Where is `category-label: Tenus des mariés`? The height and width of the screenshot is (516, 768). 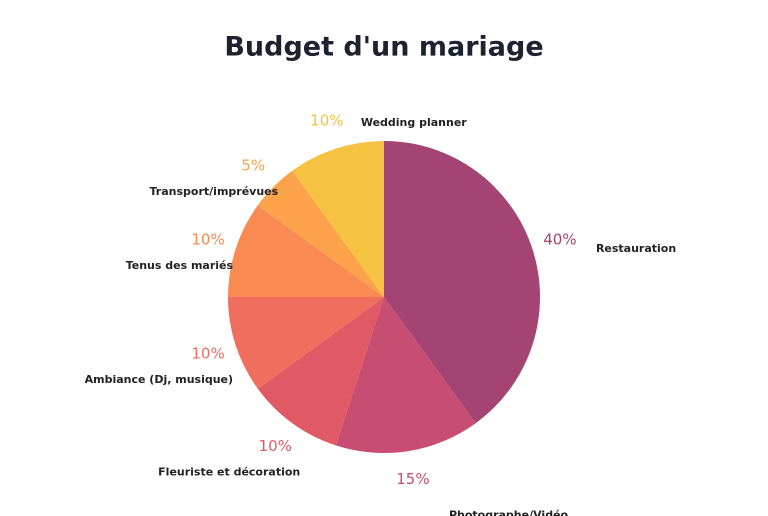
category-label: Tenus des mariés is located at coordinates (180, 265).